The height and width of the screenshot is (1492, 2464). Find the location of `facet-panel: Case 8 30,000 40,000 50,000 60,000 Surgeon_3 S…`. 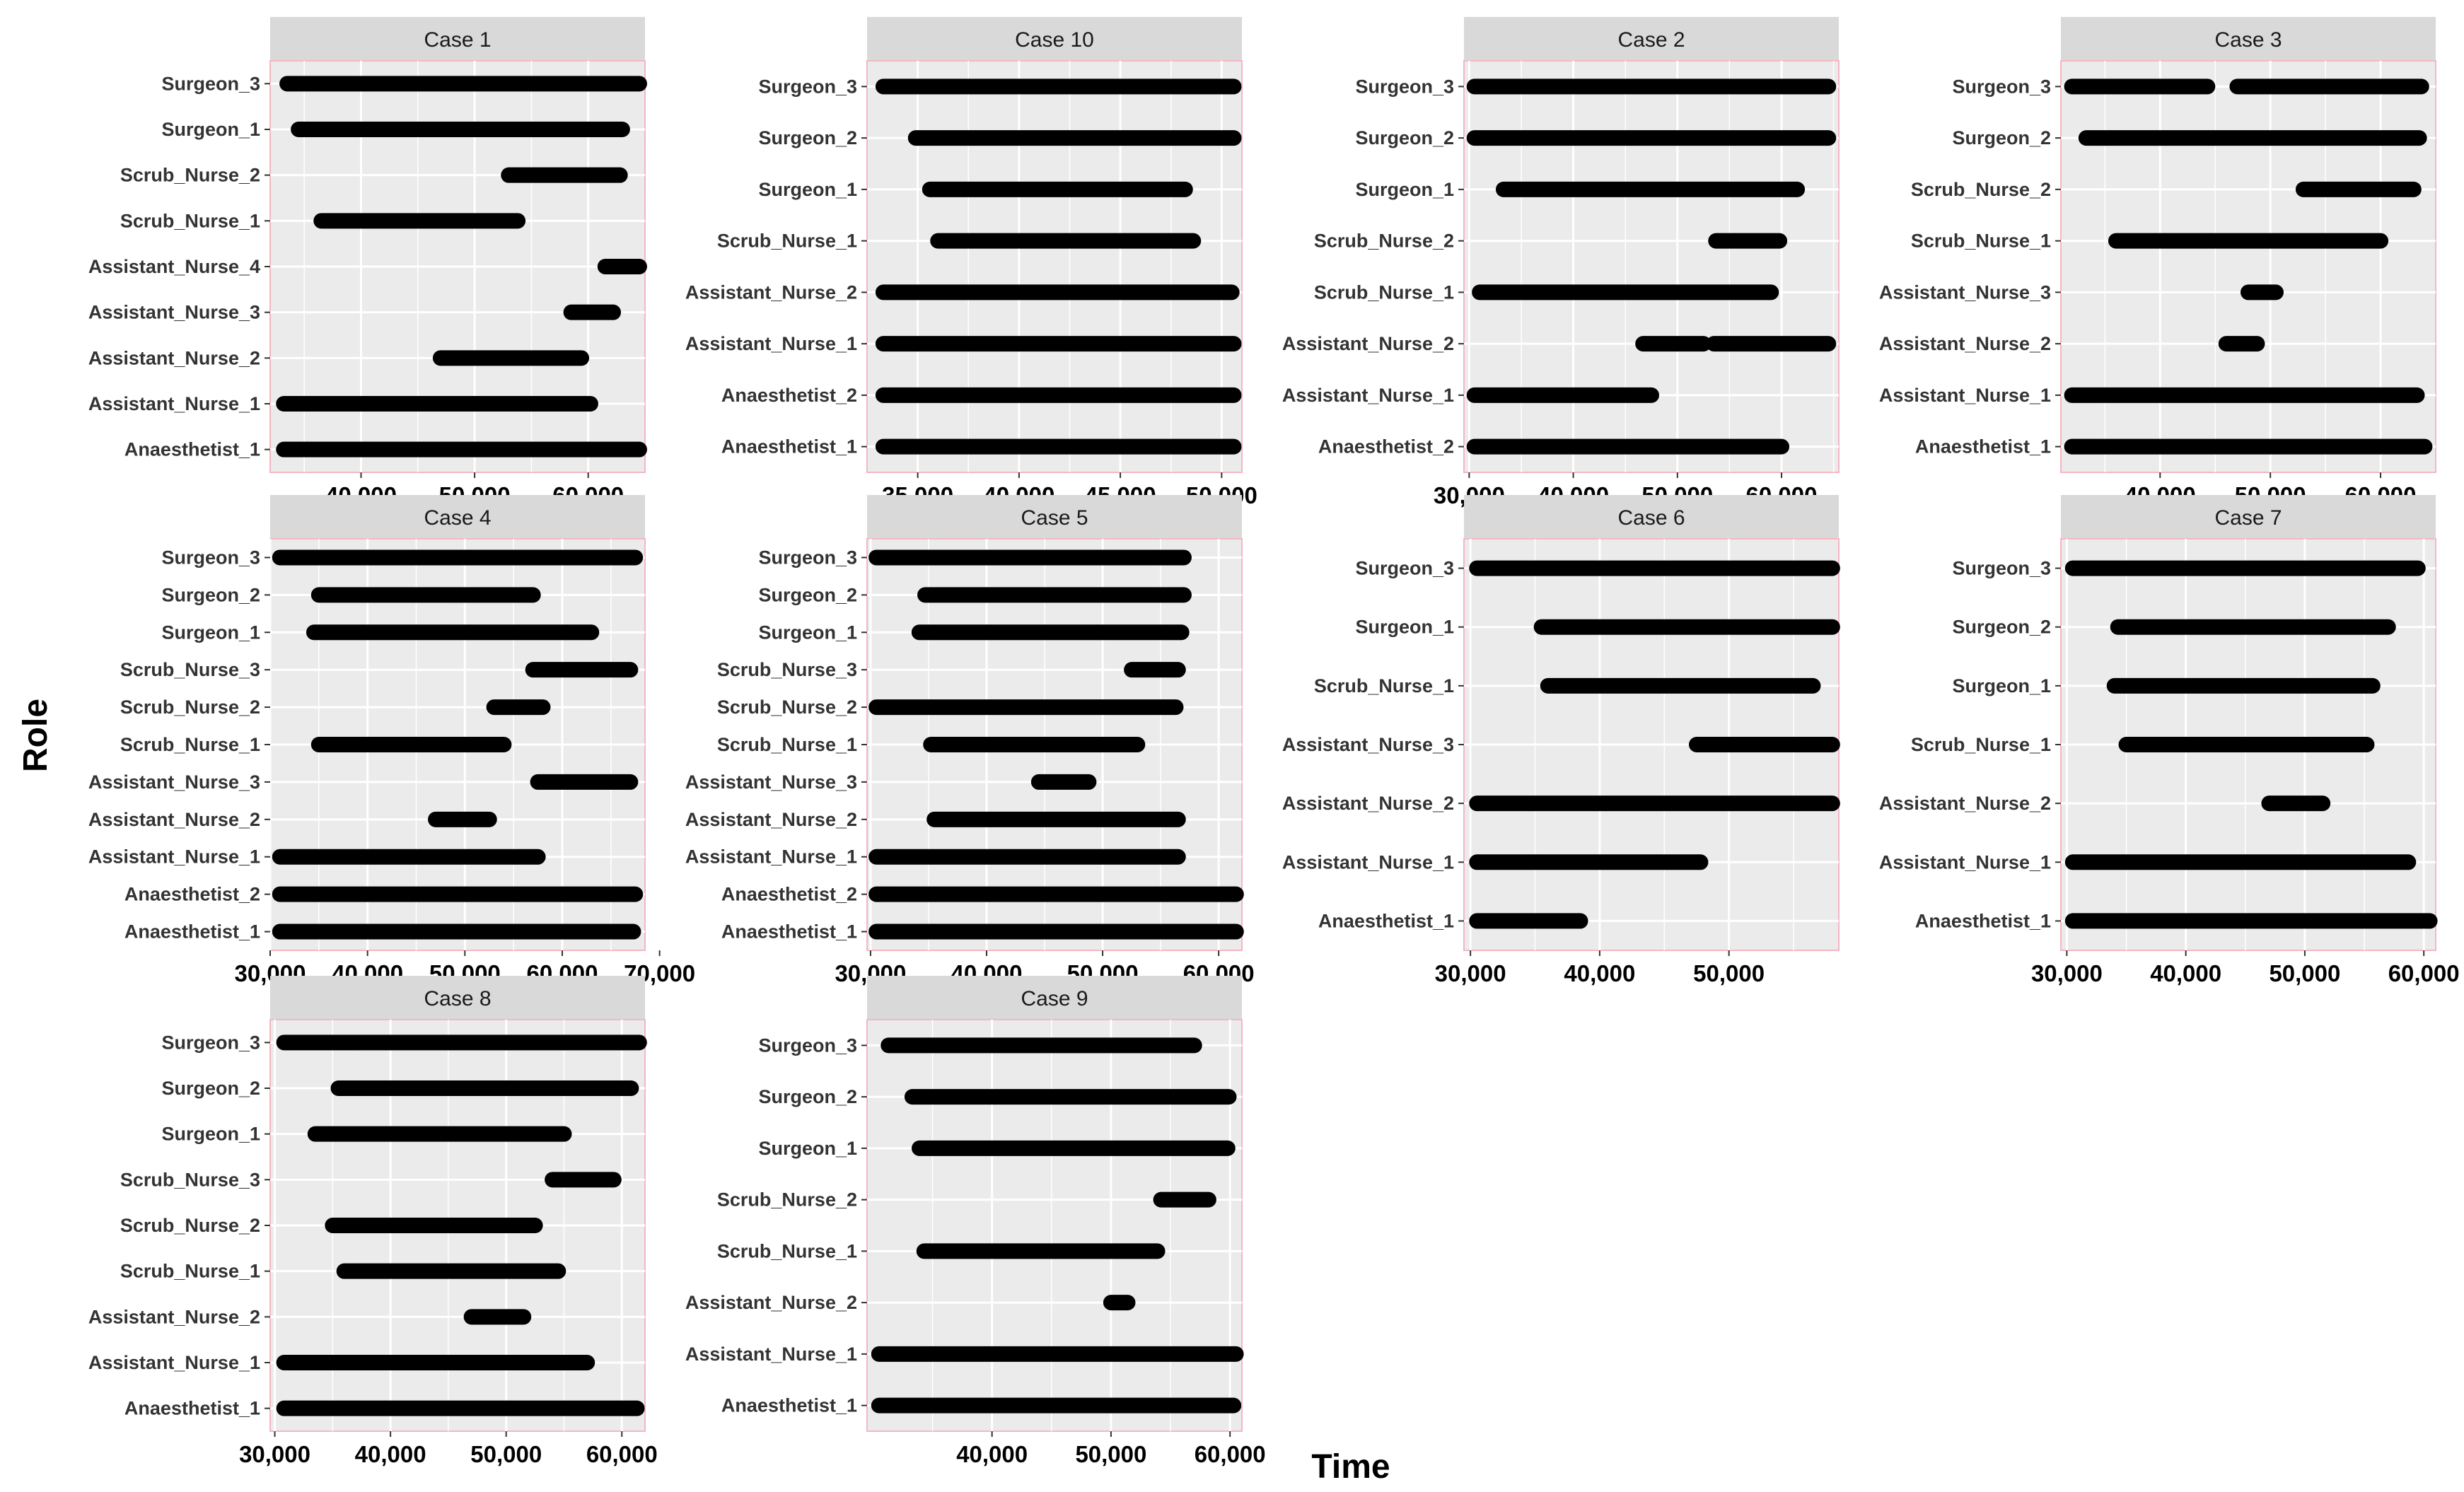

facet-panel: Case 8 30,000 40,000 50,000 60,000 Surgeon_3 S… is located at coordinates (373, 1221).